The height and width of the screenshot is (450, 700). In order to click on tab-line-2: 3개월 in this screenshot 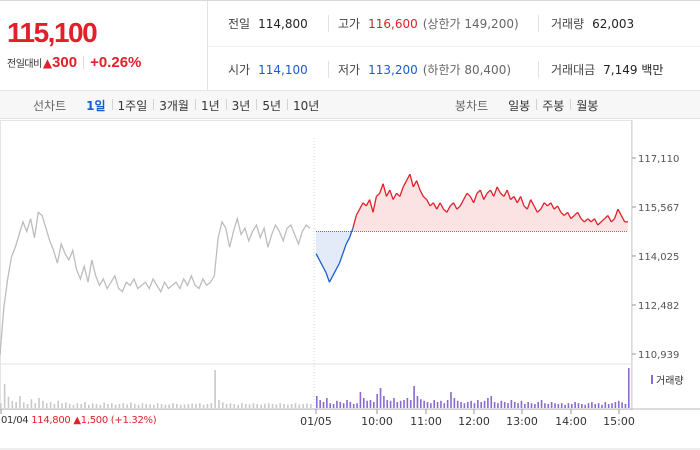, I will do `click(174, 105)`.